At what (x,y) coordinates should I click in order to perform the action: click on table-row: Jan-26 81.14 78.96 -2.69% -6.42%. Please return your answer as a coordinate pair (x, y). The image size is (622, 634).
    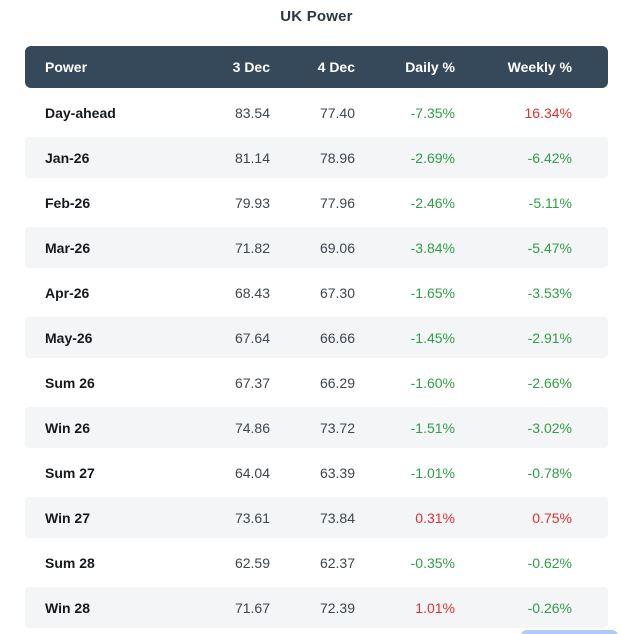
    Looking at the image, I should click on (316, 157).